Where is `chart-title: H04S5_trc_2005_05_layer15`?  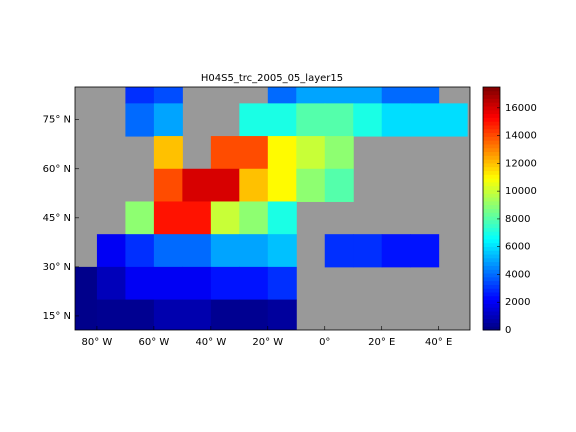 chart-title: H04S5_trc_2005_05_layer15 is located at coordinates (272, 78).